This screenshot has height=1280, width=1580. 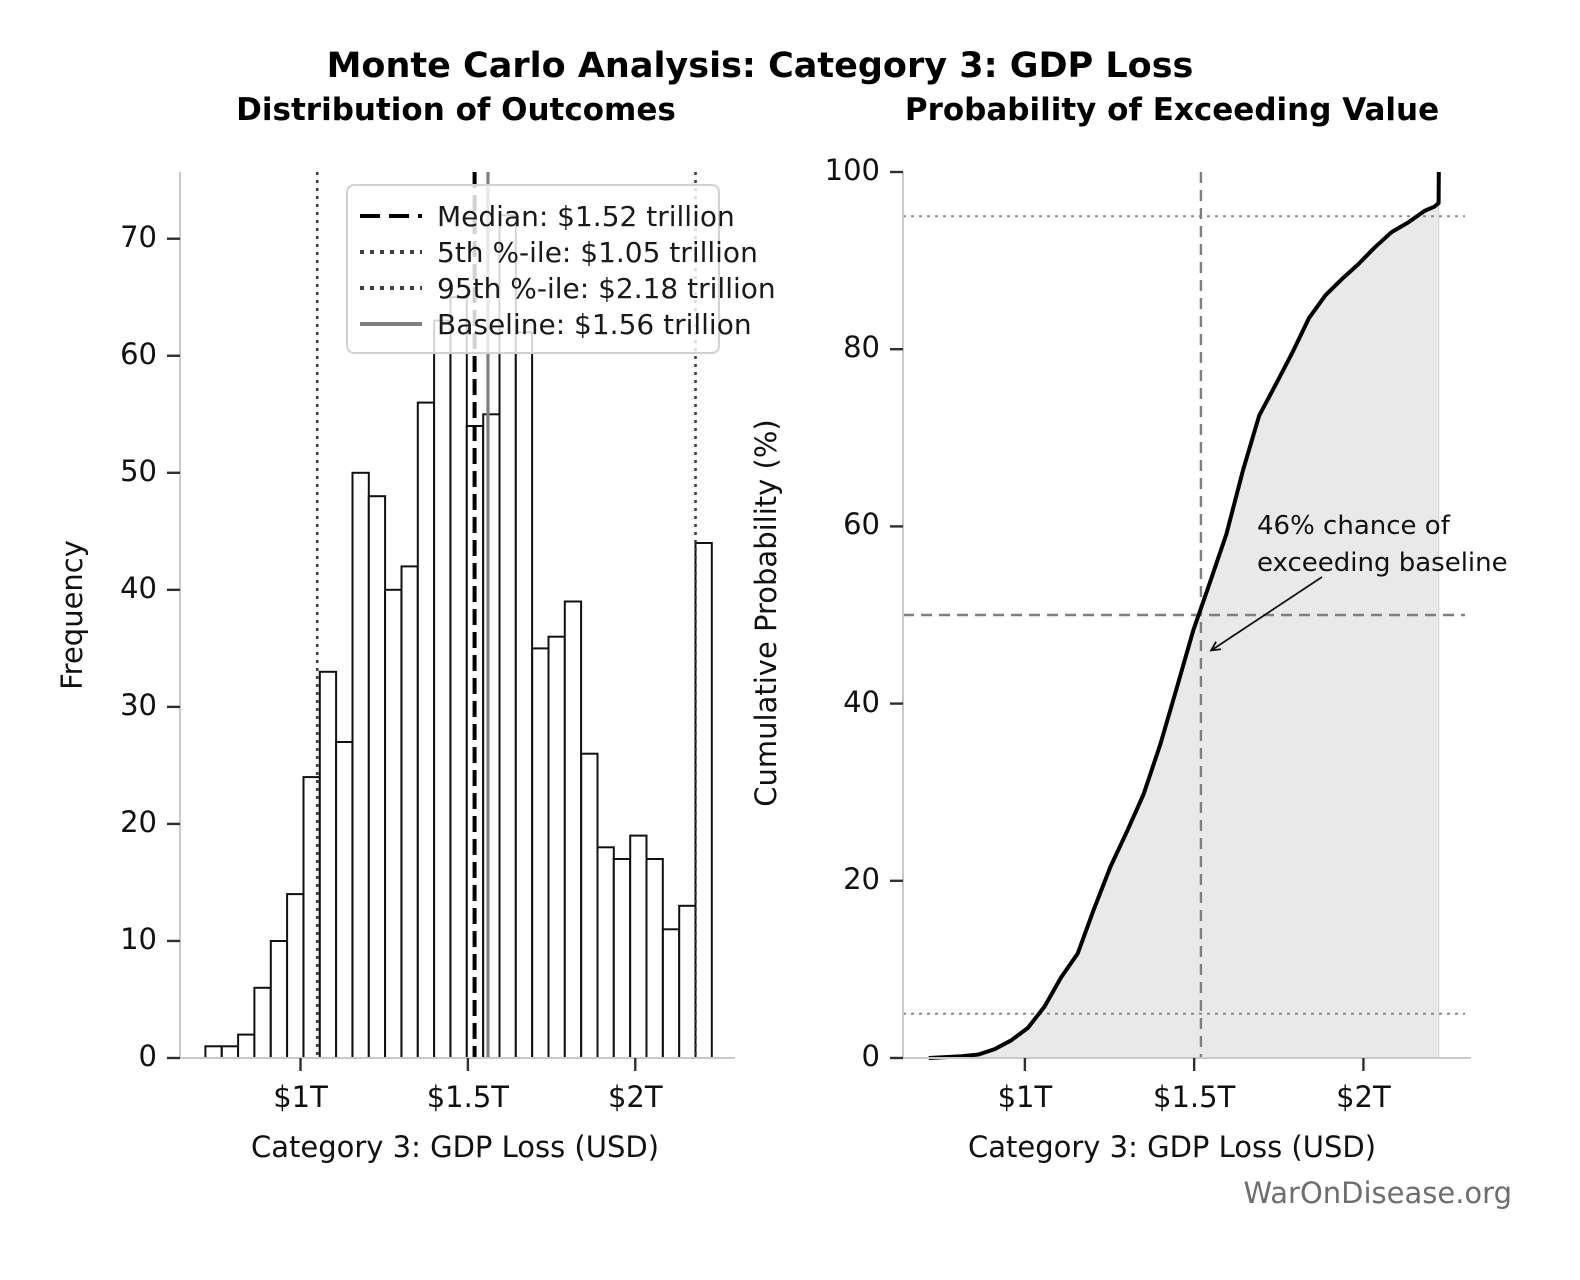 What do you see at coordinates (1377, 1193) in the screenshot?
I see `watermark: WarOnDisease.org` at bounding box center [1377, 1193].